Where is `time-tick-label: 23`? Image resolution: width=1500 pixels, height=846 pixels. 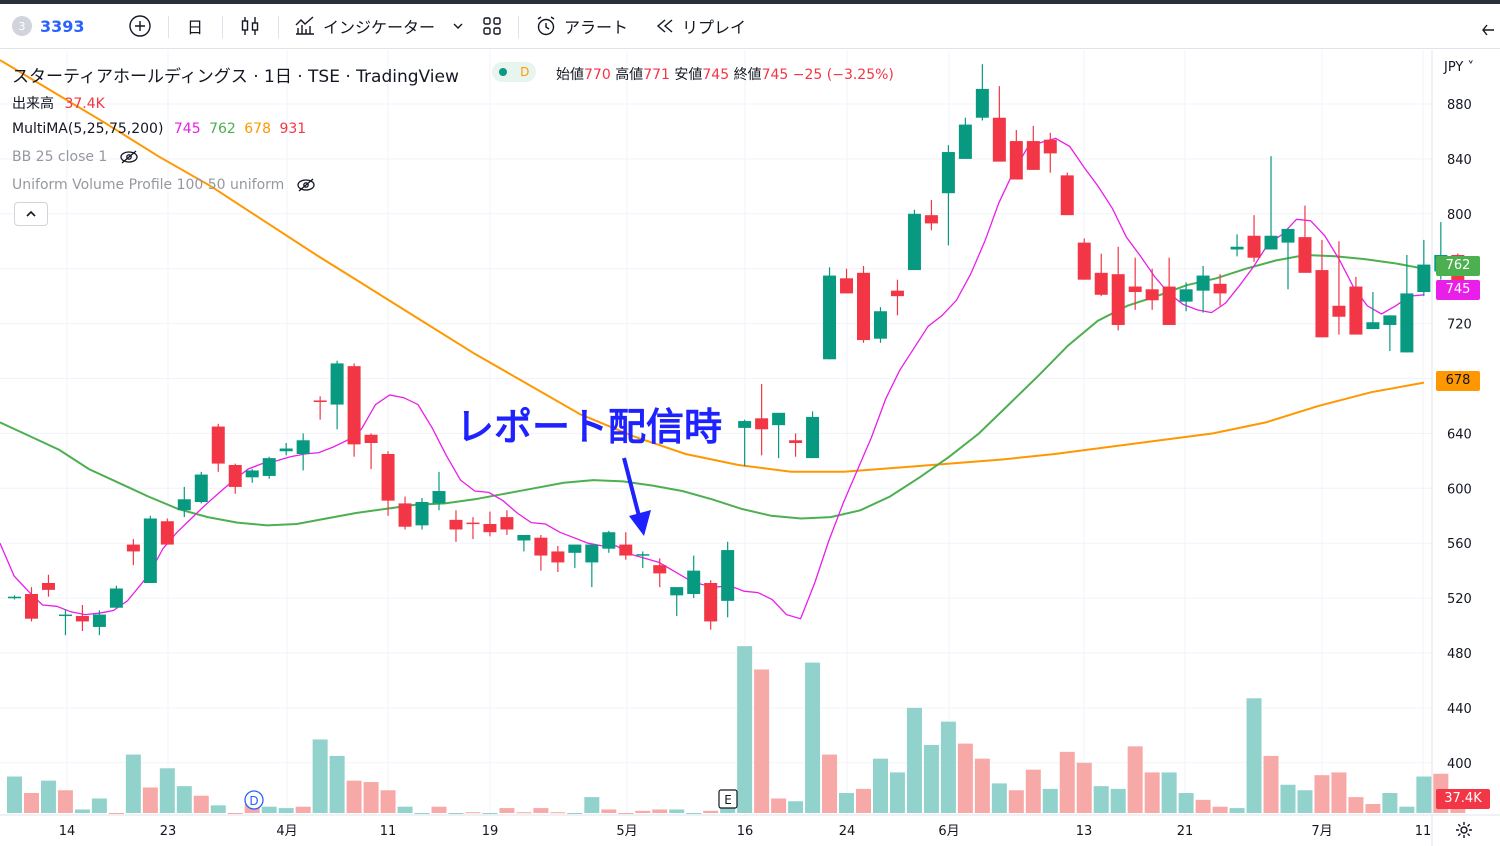
time-tick-label: 23 is located at coordinates (168, 831).